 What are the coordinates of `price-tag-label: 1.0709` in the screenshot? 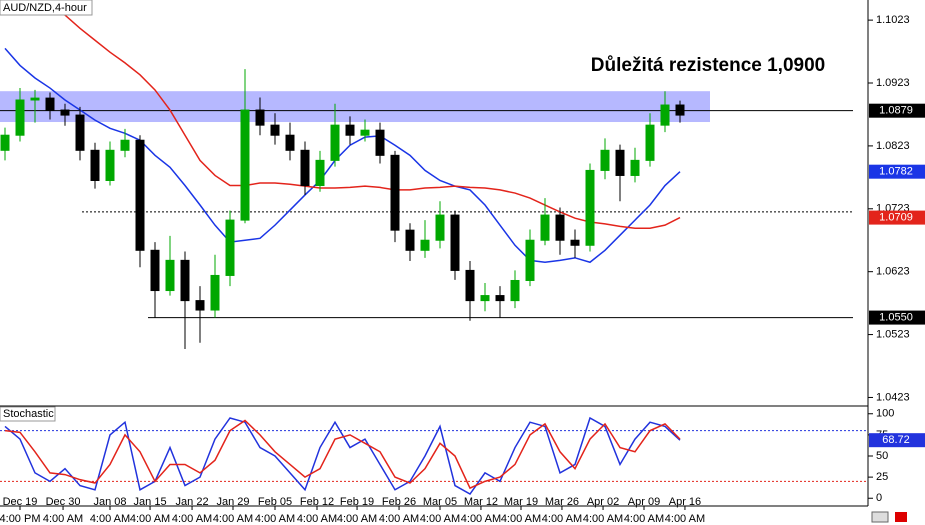 It's located at (896, 217).